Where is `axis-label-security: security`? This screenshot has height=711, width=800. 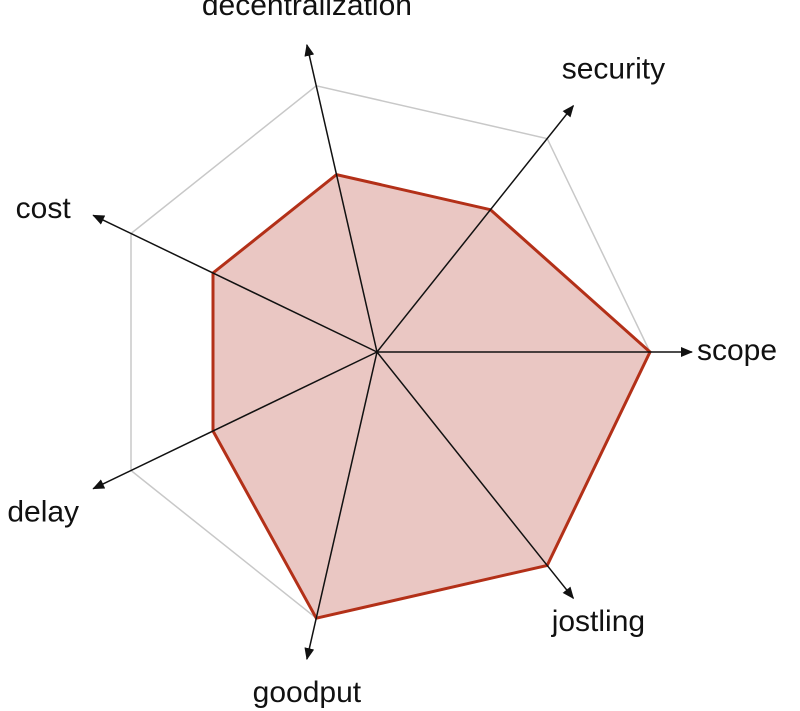 axis-label-security: security is located at coordinates (613, 69).